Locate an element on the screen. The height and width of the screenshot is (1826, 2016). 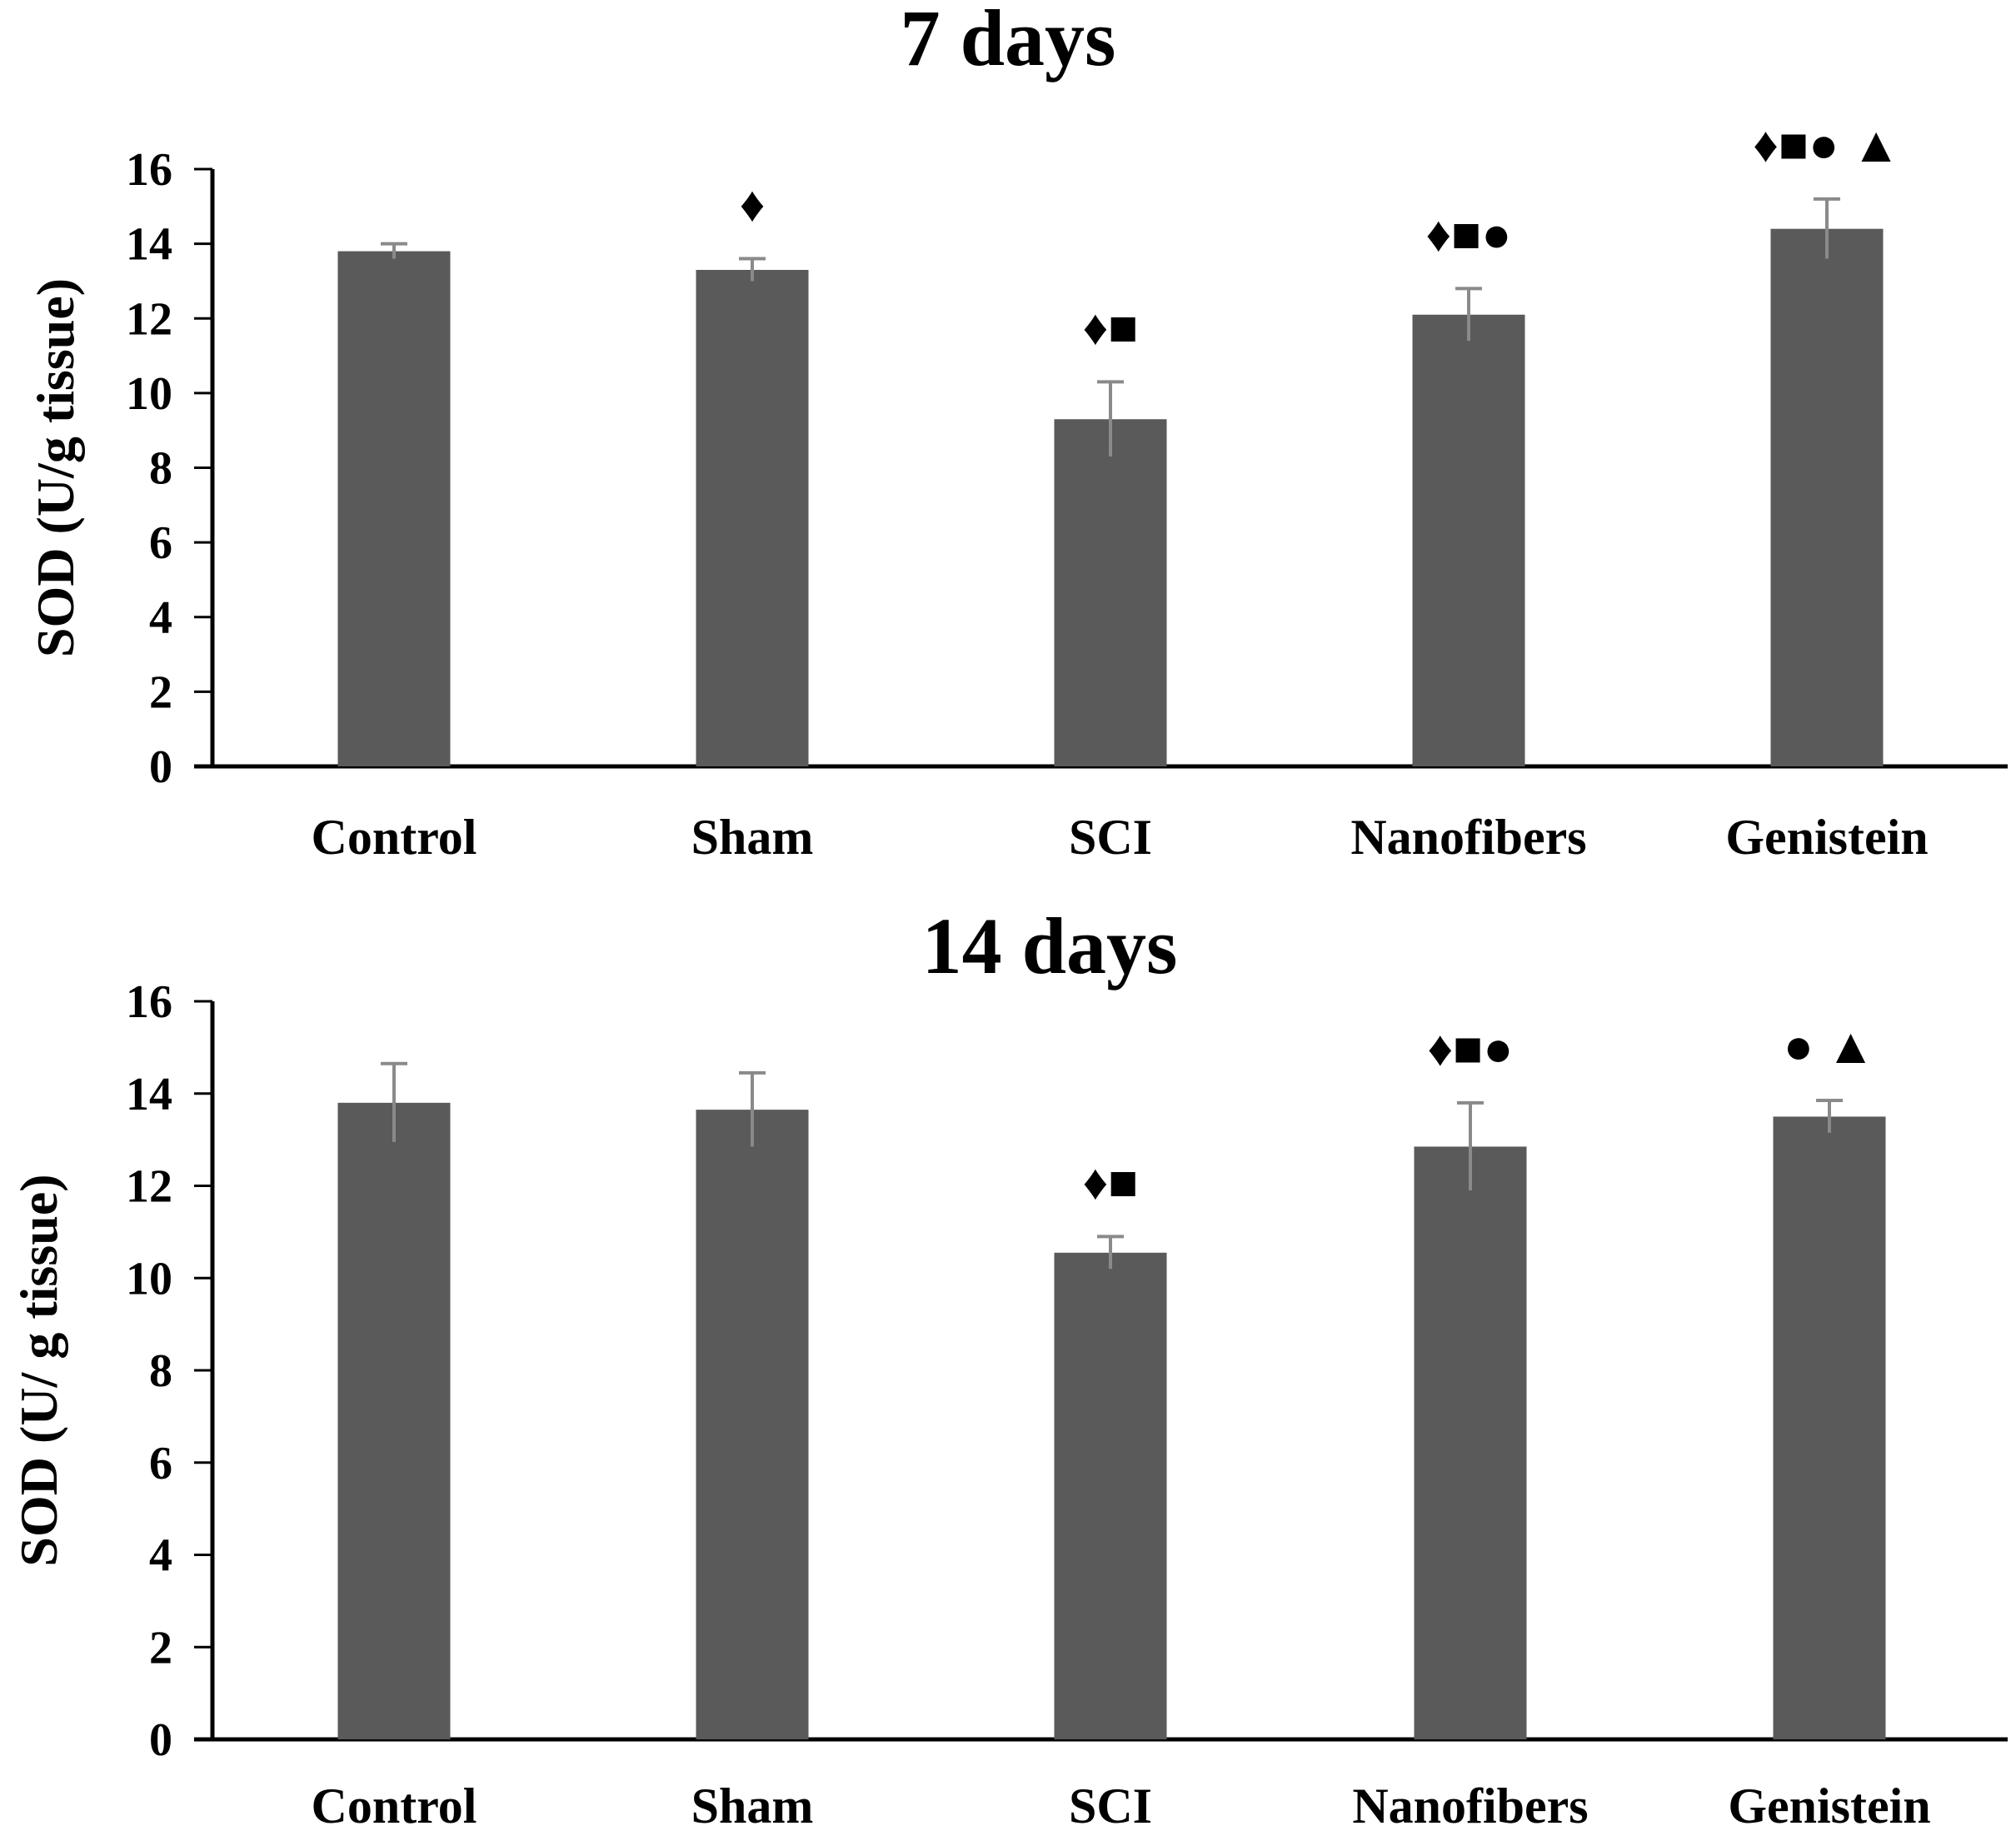
chart1-bar-genistein is located at coordinates (1827, 497).